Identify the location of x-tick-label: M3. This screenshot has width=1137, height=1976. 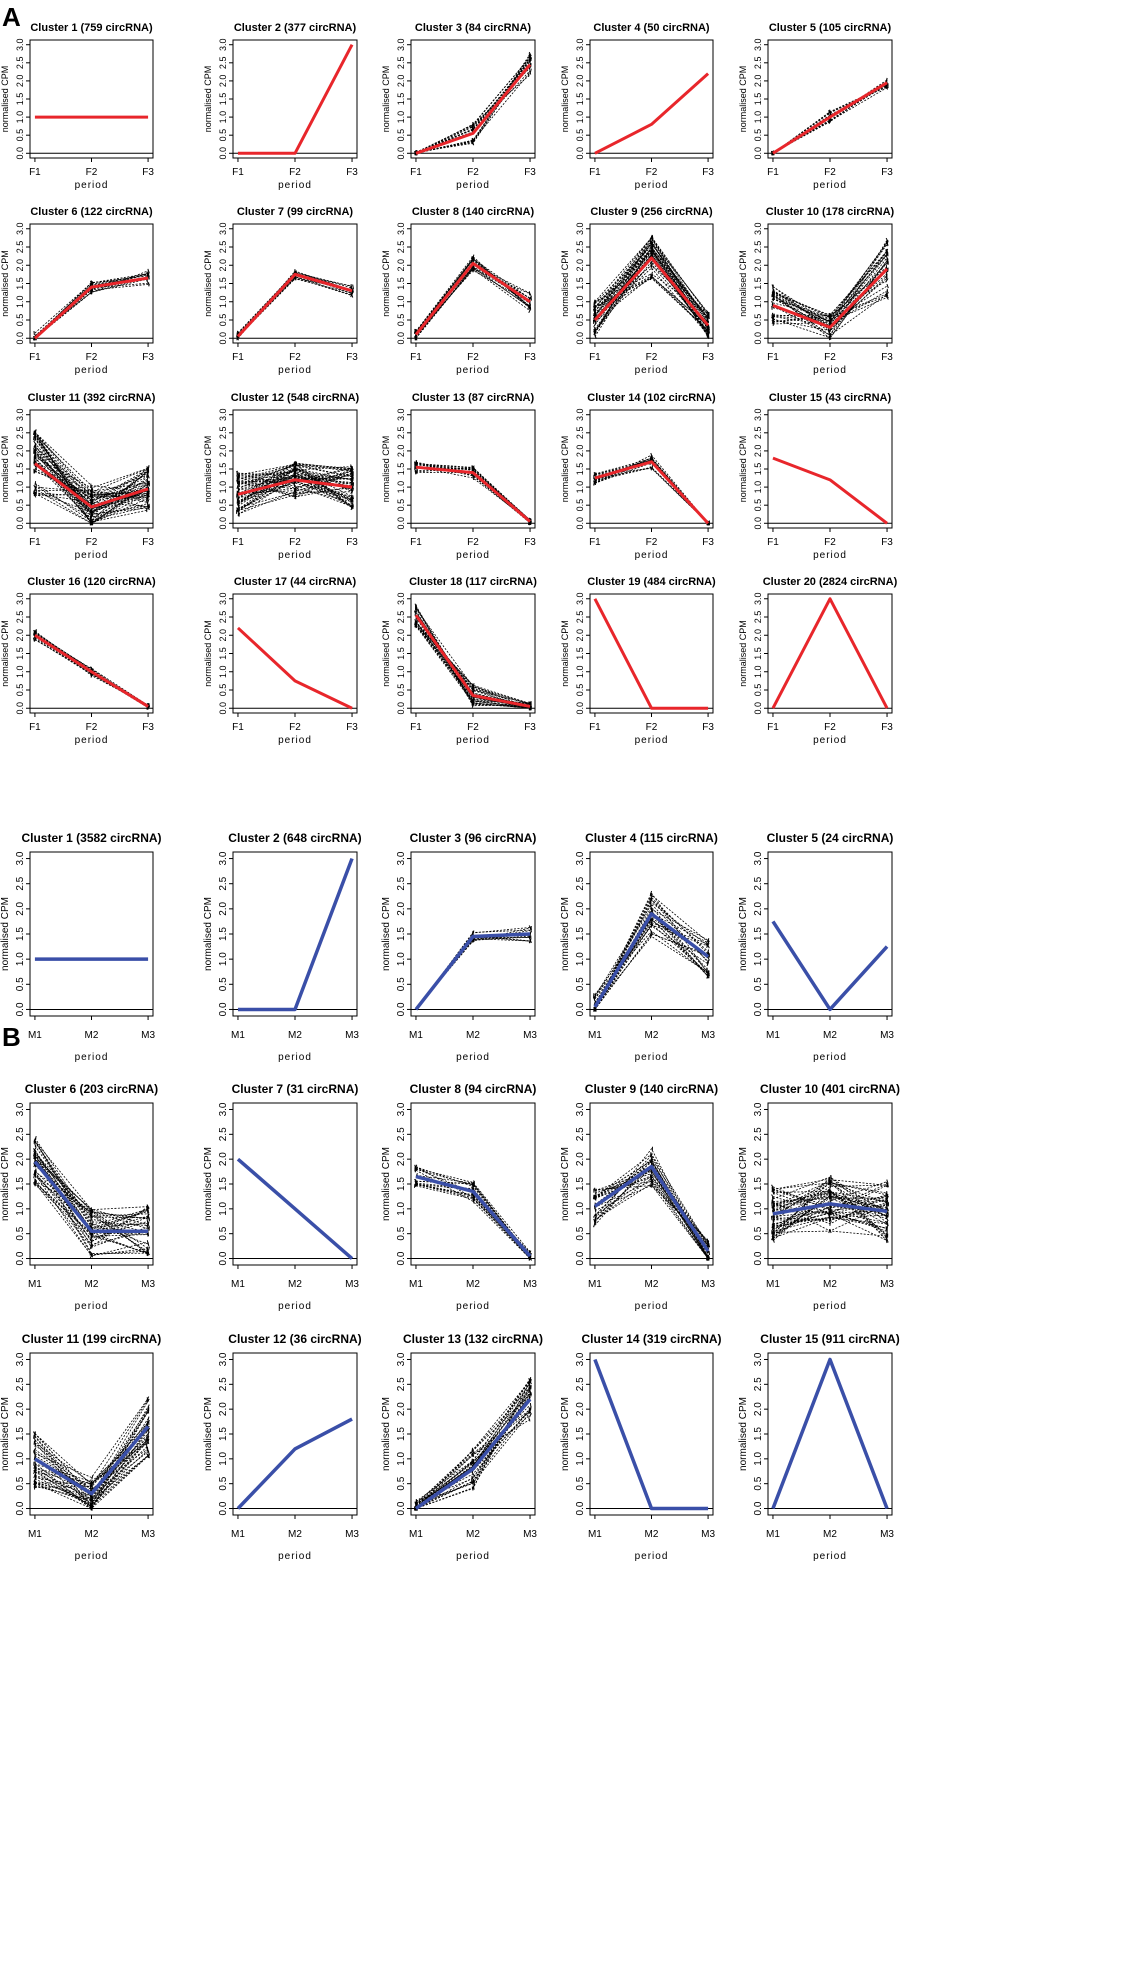
(887, 1284).